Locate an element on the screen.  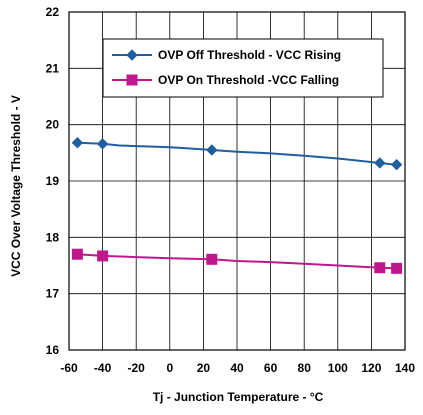
series-2-line is located at coordinates (237, 261).